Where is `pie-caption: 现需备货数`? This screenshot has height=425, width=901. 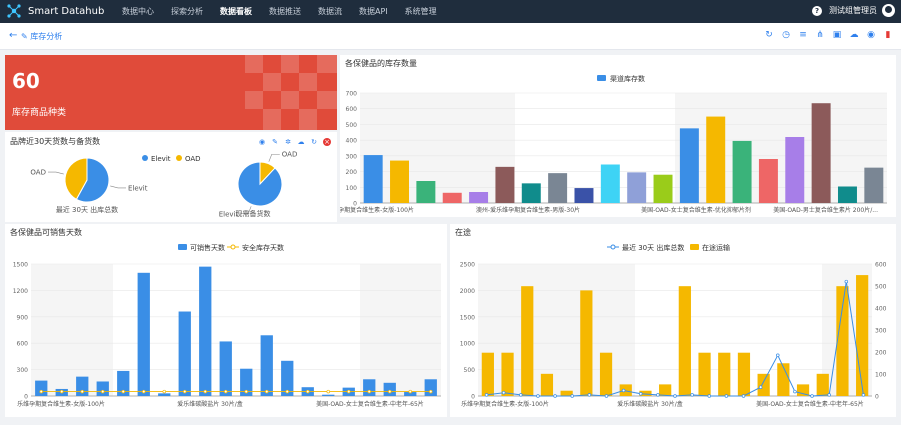 pie-caption: 现需备货数 is located at coordinates (253, 213).